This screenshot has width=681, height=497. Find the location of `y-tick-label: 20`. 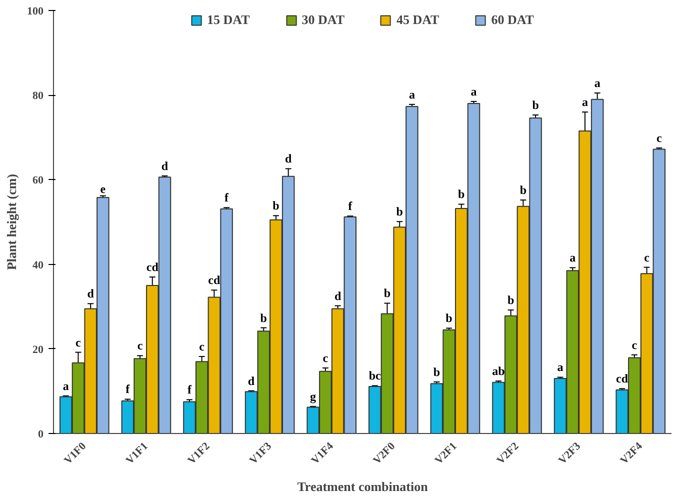

y-tick-label: 20 is located at coordinates (38, 350).